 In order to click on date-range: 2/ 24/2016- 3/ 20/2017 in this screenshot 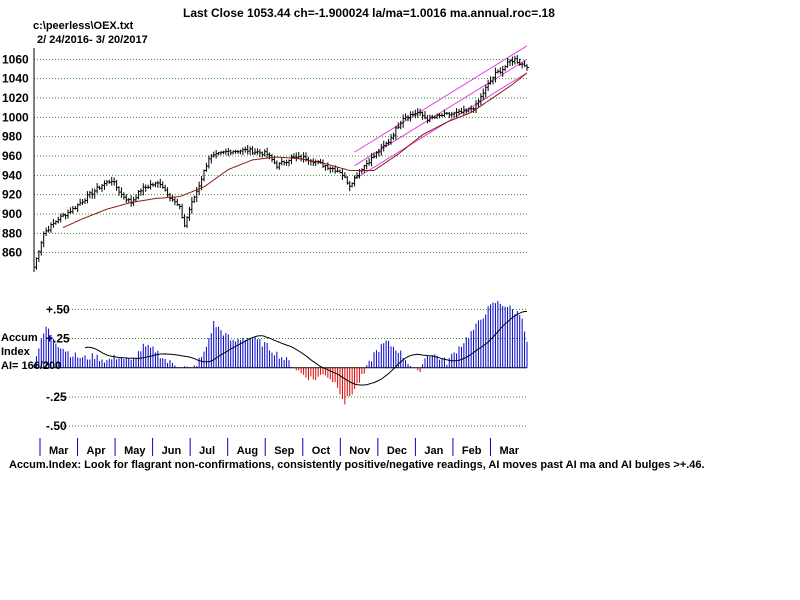, I will do `click(92, 40)`.